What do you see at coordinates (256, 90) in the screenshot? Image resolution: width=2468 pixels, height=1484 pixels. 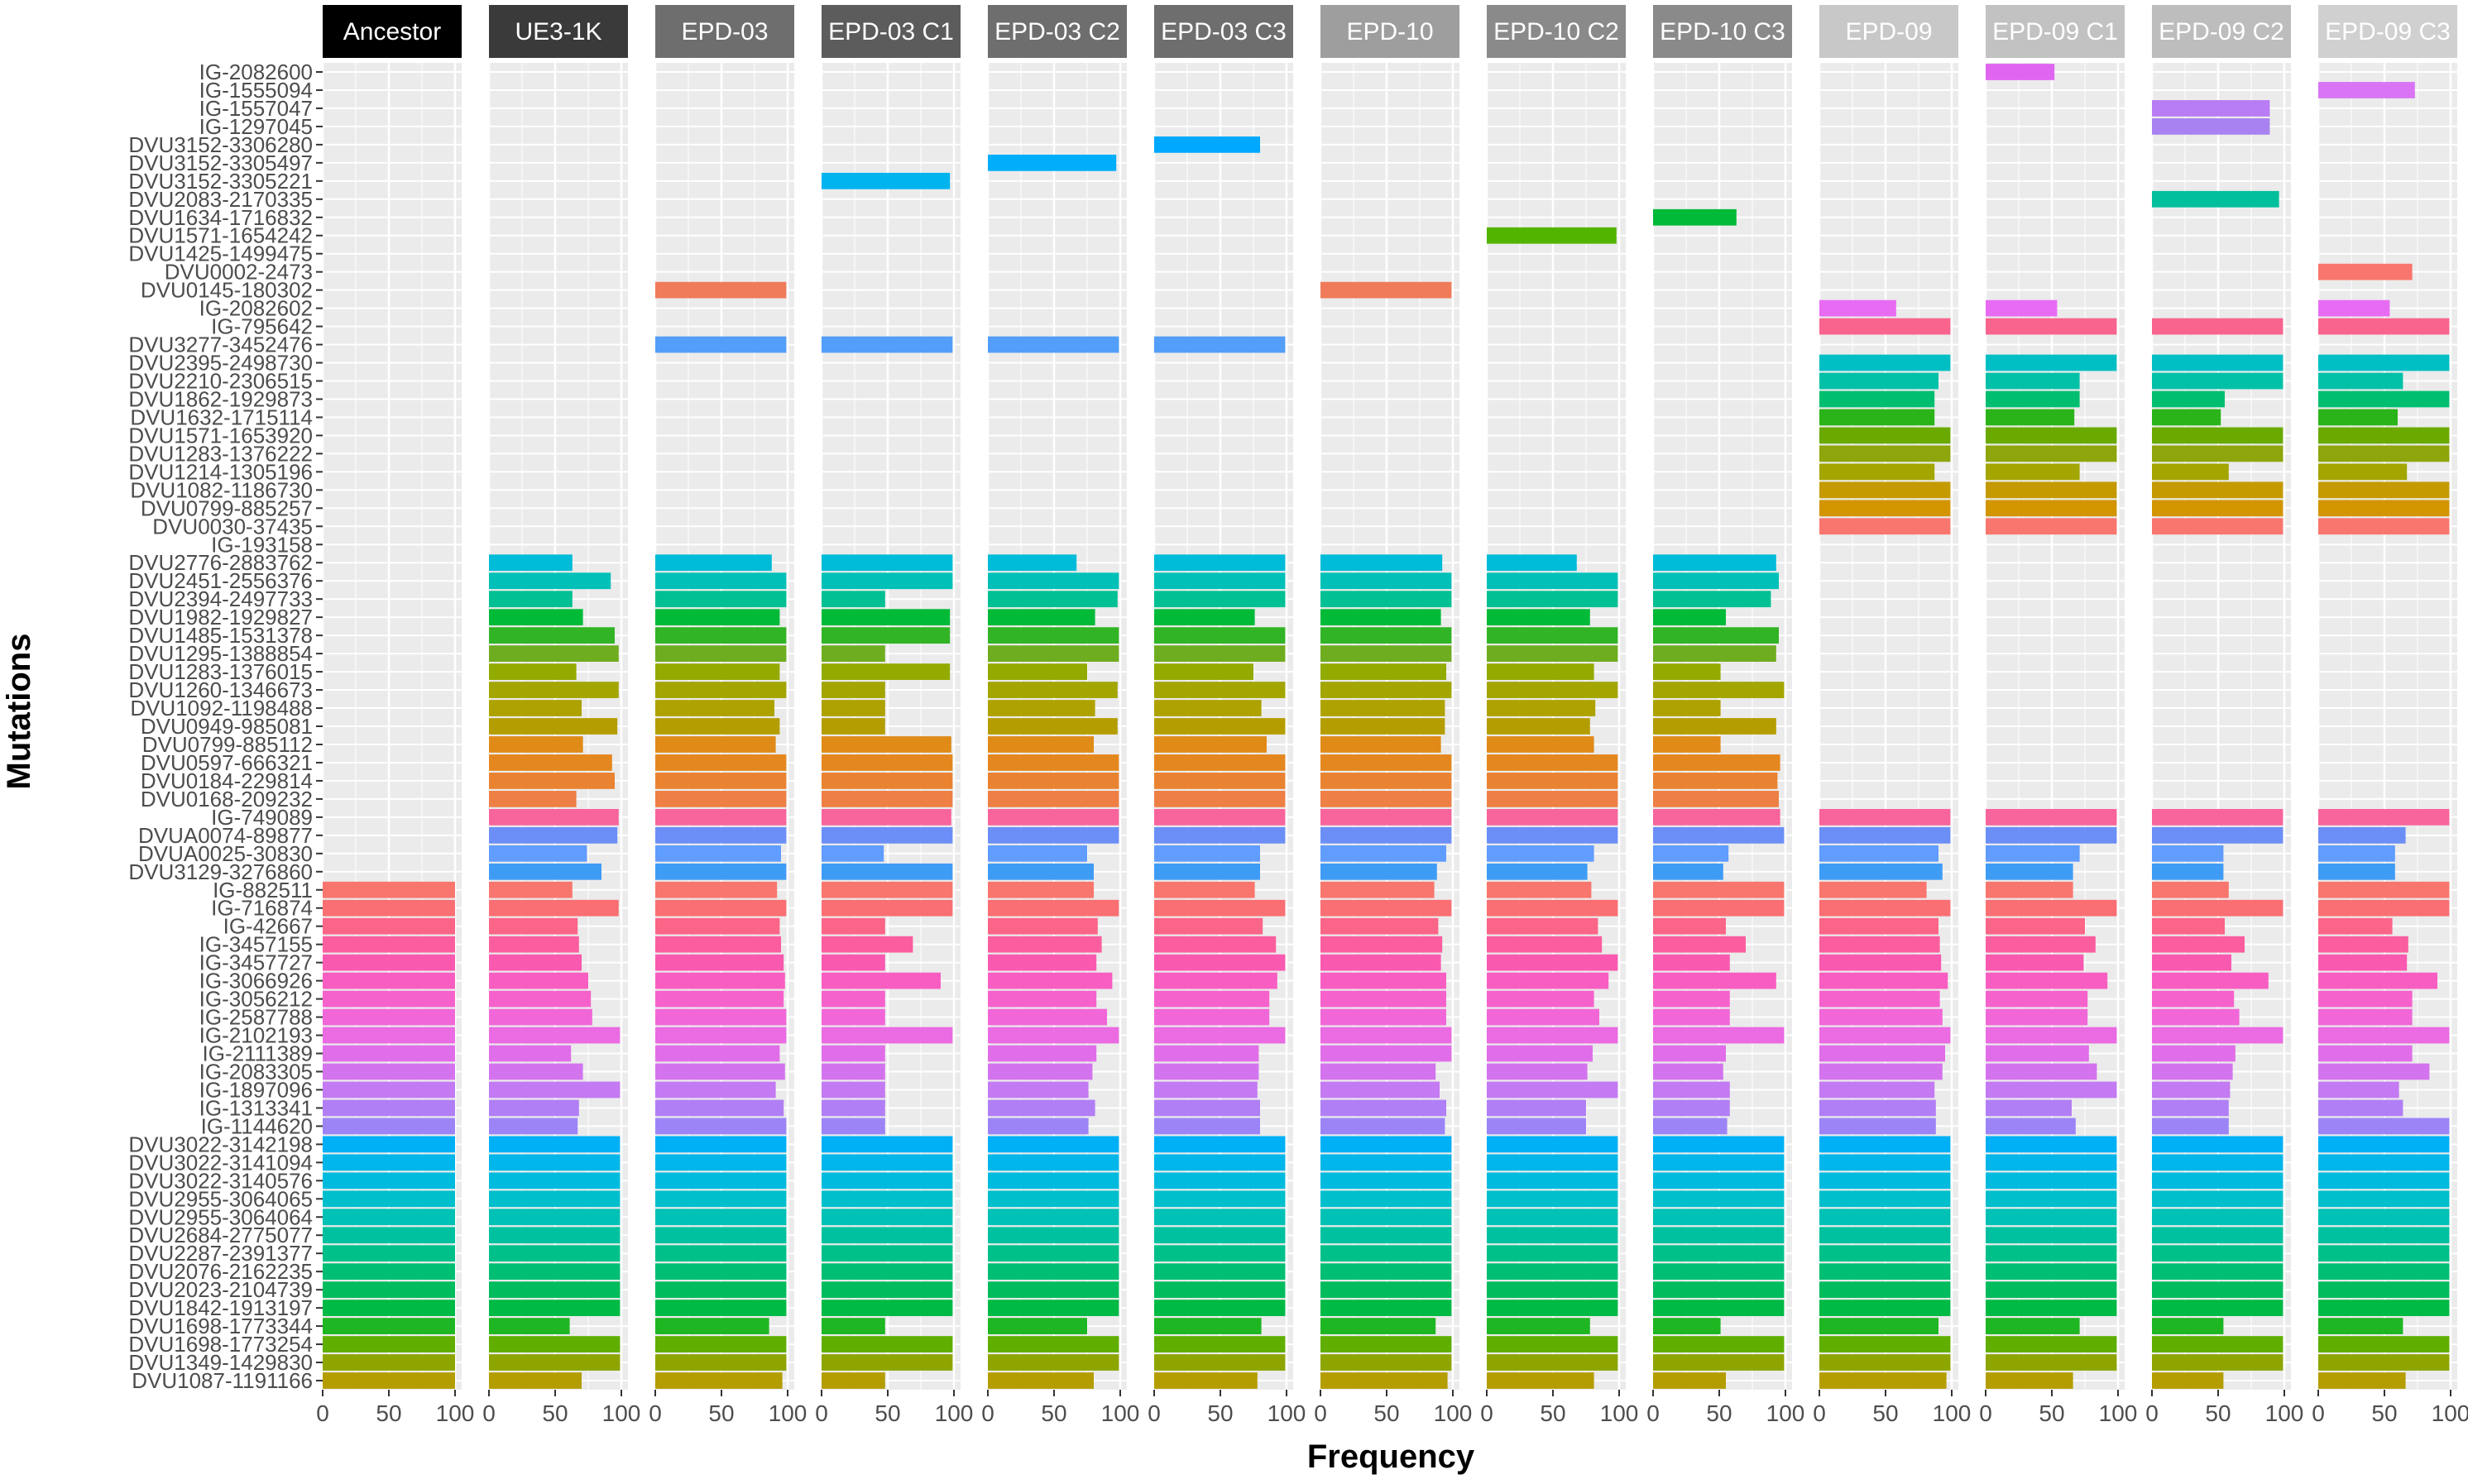 I see `mutation-label: IG-1555094` at bounding box center [256, 90].